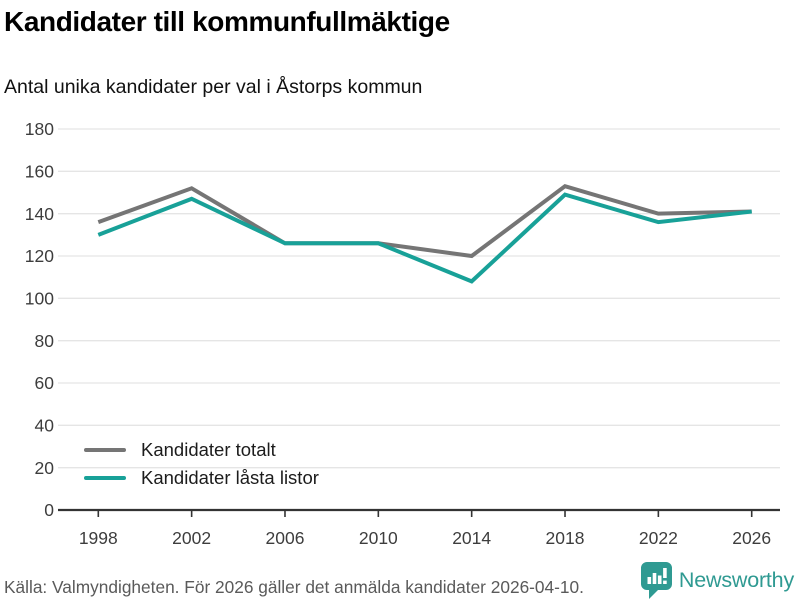 The image size is (800, 600). What do you see at coordinates (39, 299) in the screenshot?
I see `y-axis-tick-label: 100` at bounding box center [39, 299].